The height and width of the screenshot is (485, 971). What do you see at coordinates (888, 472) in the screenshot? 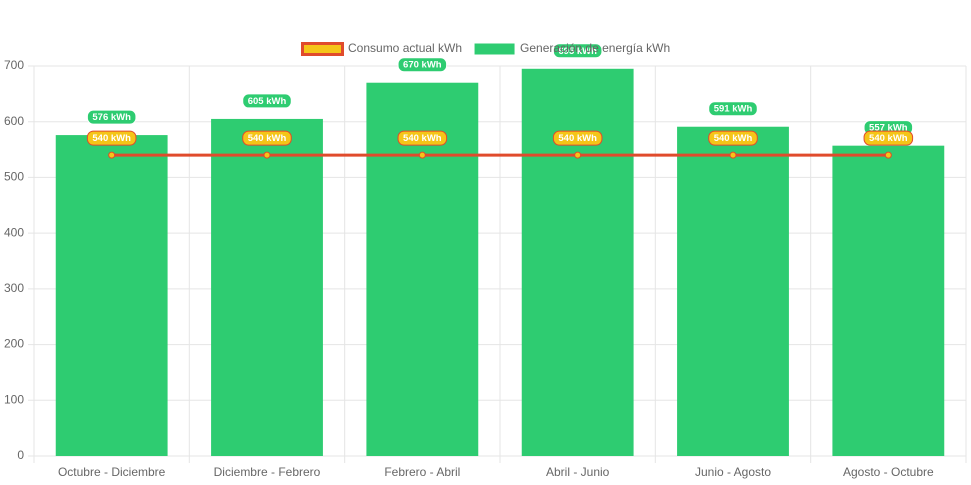
I see `x-tick-label: Agosto - Octubre` at bounding box center [888, 472].